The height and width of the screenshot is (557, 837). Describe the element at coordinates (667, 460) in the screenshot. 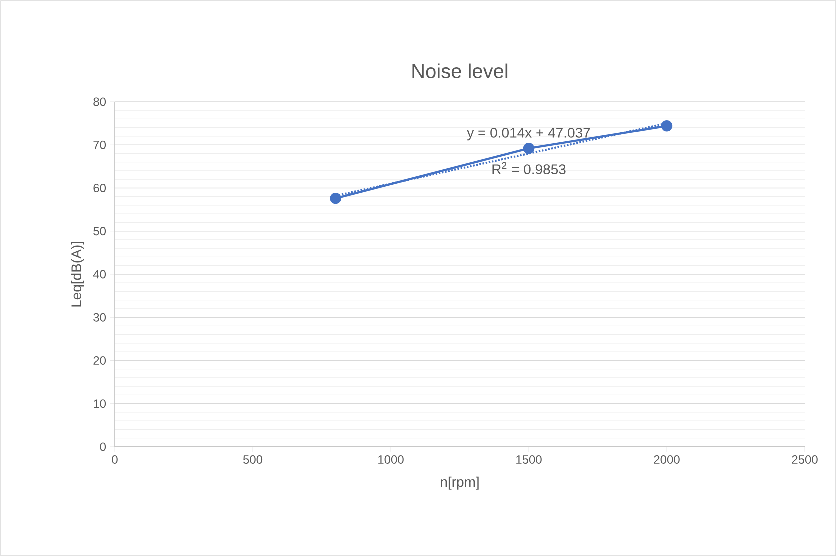

I see `x-tick-label: 2000` at that location.